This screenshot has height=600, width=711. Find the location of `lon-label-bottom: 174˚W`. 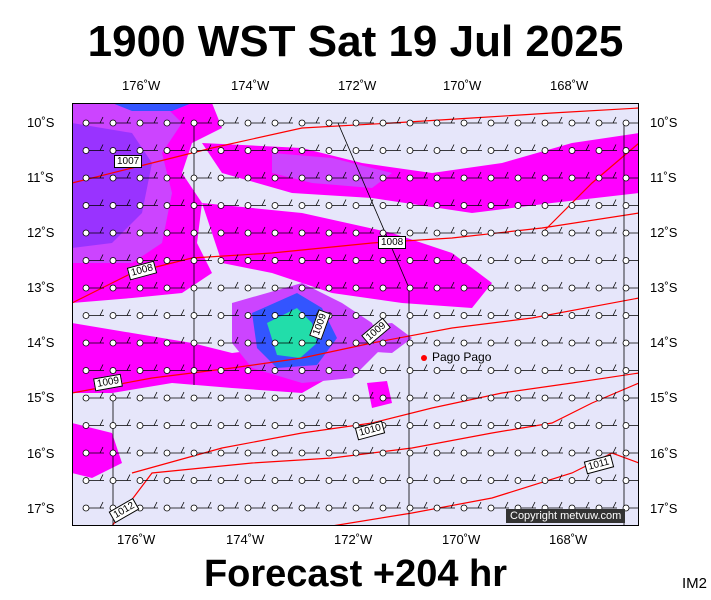

lon-label-bottom: 174˚W is located at coordinates (245, 539).